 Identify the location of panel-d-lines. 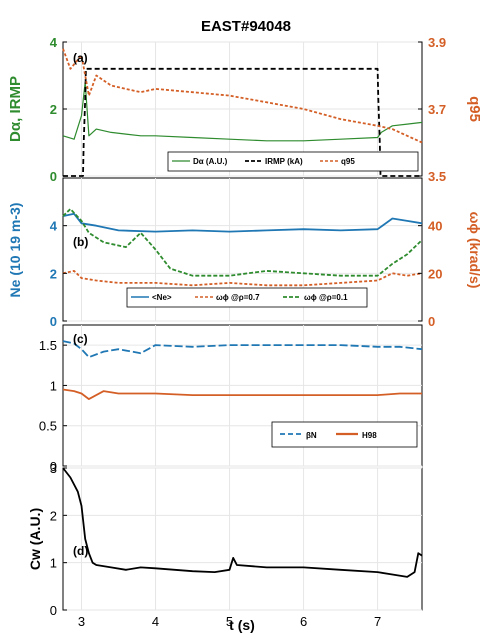
(242, 522).